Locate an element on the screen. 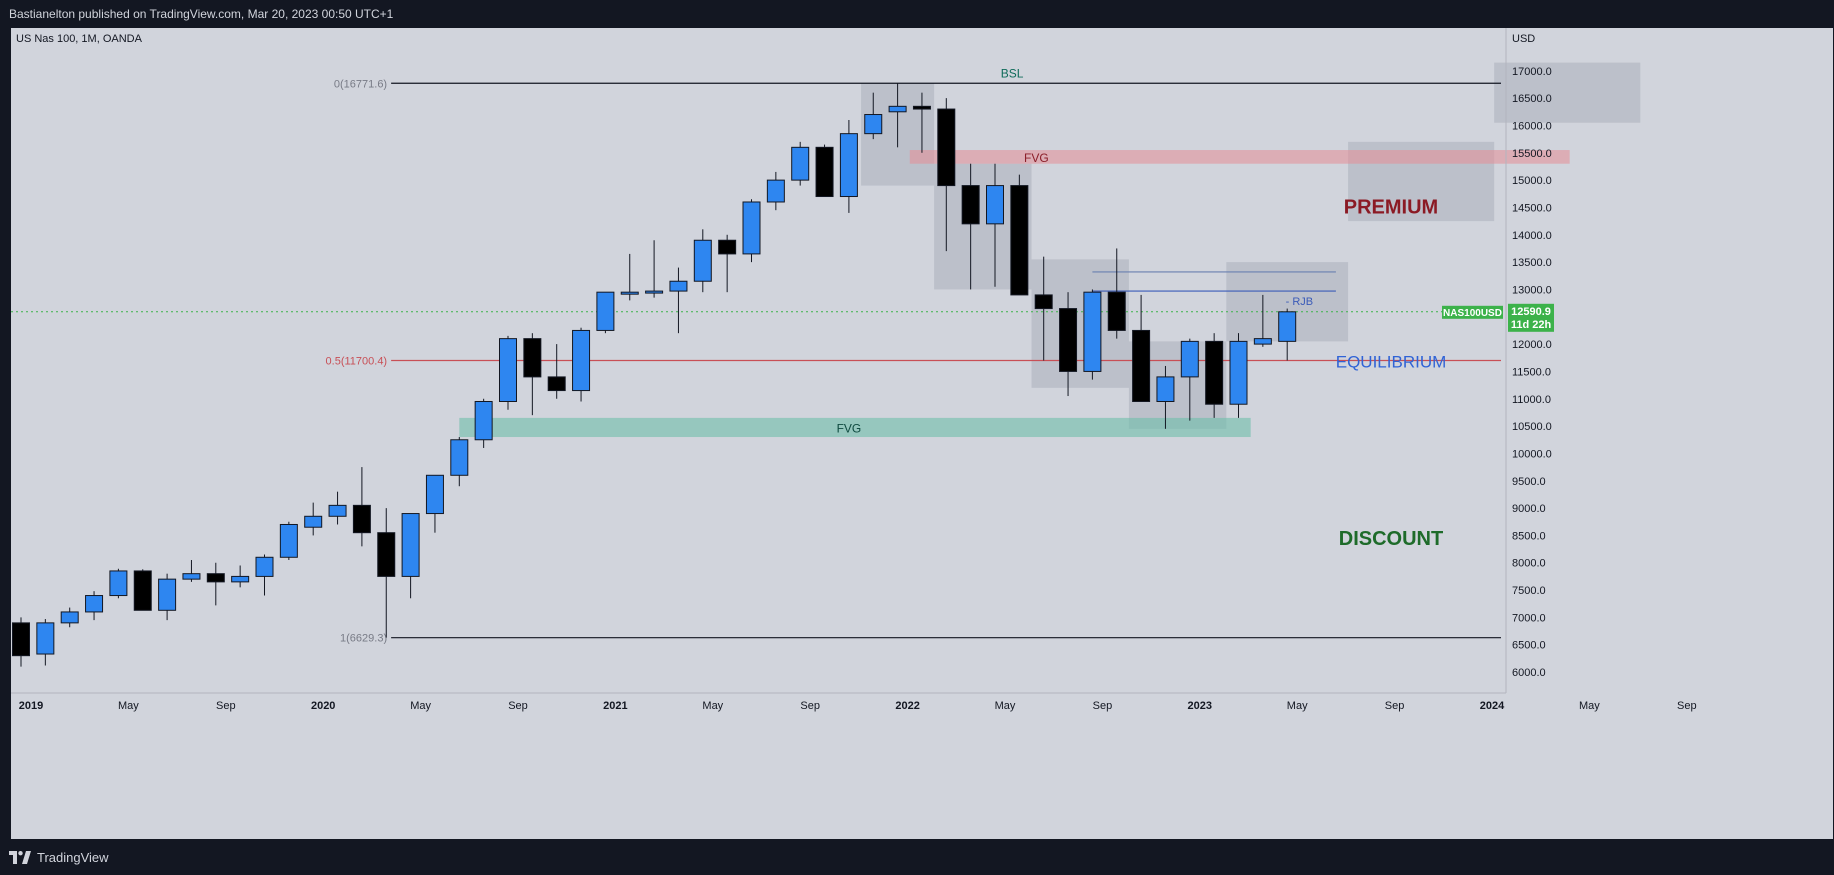  symbol-tag is located at coordinates (1472, 312).